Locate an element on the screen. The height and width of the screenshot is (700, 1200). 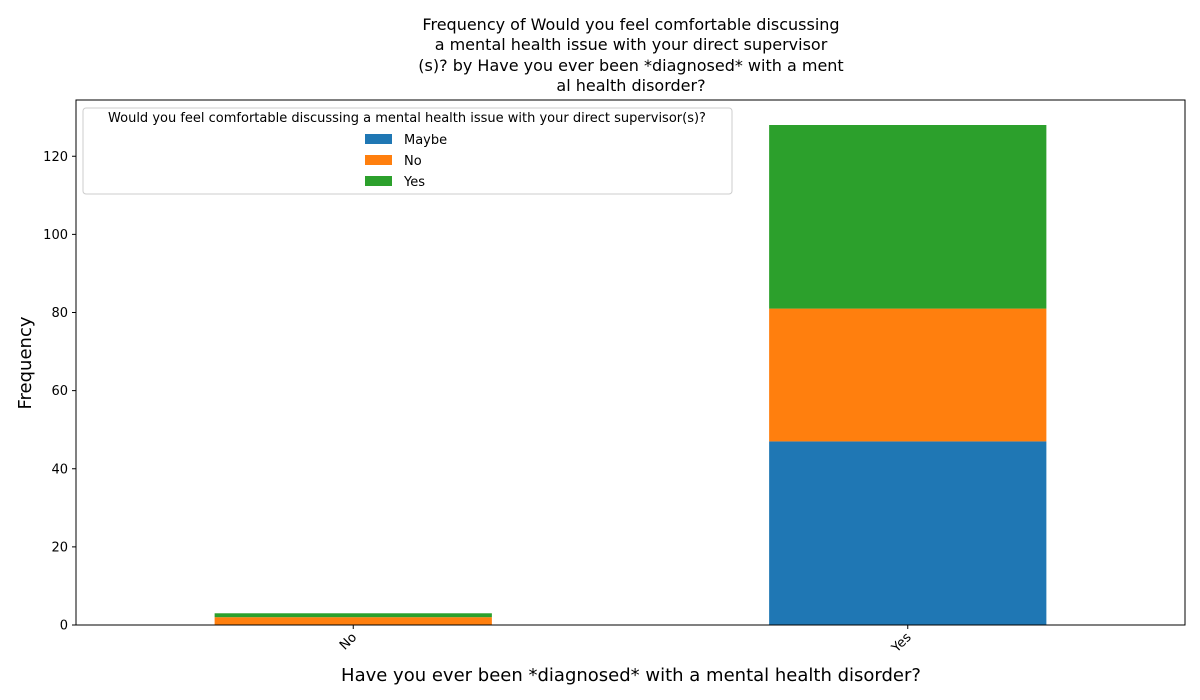
y-tick-label: 60 is located at coordinates (59, 391).